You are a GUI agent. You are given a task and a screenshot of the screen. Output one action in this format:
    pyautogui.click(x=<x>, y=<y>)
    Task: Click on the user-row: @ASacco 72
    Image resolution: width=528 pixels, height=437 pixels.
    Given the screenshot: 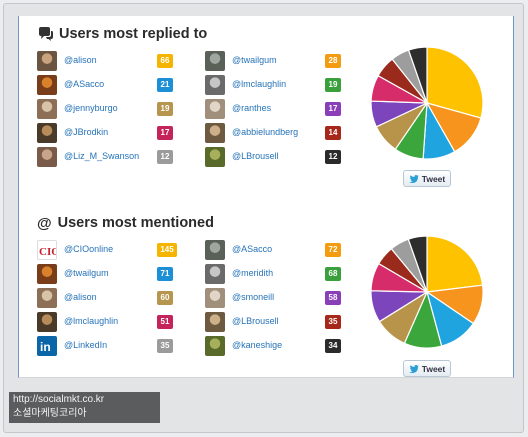 What is the action you would take?
    pyautogui.click(x=285, y=251)
    